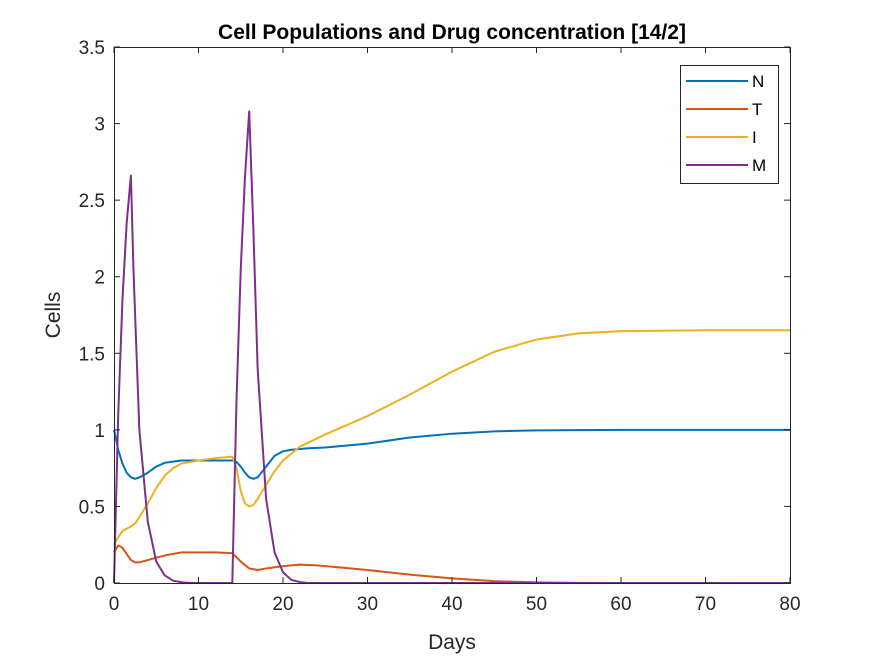 Image resolution: width=875 pixels, height=656 pixels. I want to click on x-tick-label: 70, so click(705, 604).